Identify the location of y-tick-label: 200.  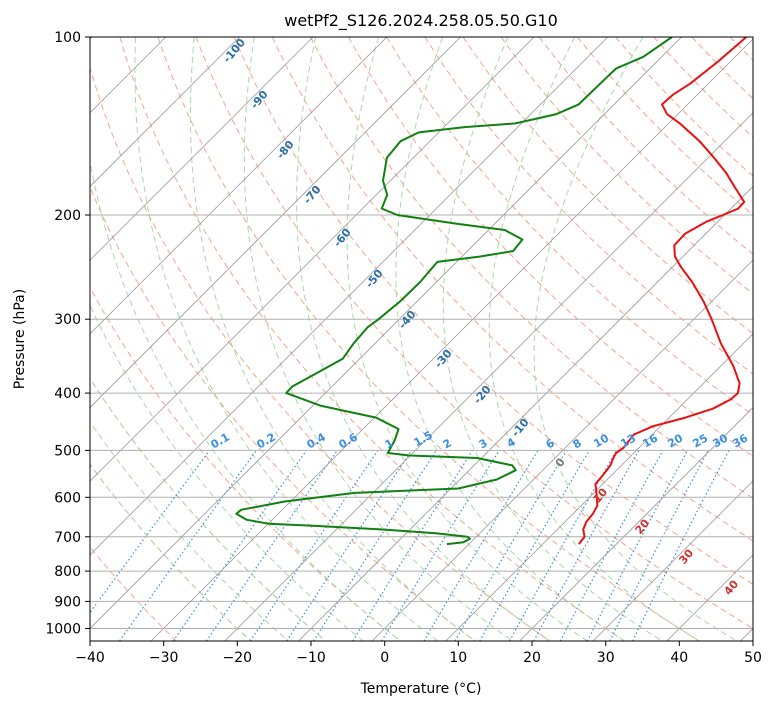
(67, 216).